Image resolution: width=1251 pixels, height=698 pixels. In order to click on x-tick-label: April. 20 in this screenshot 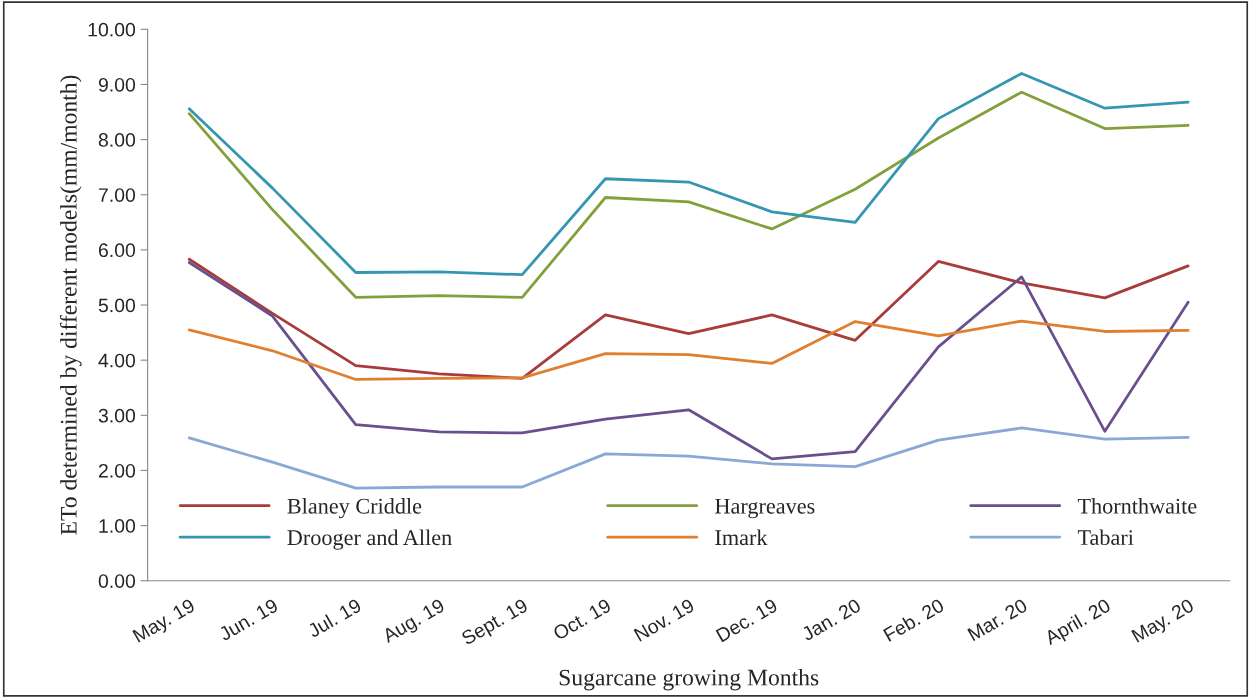, I will do `click(1078, 623)`.